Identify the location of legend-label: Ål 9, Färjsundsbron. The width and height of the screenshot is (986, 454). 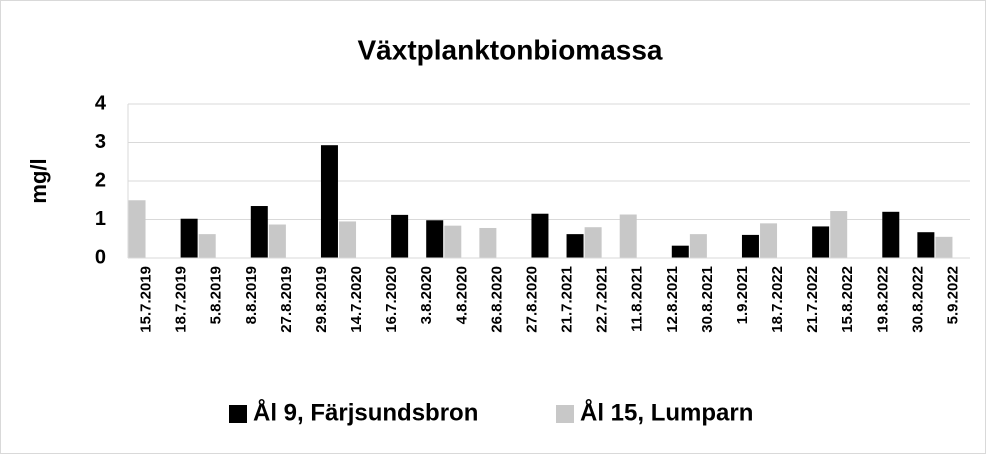
(365, 412).